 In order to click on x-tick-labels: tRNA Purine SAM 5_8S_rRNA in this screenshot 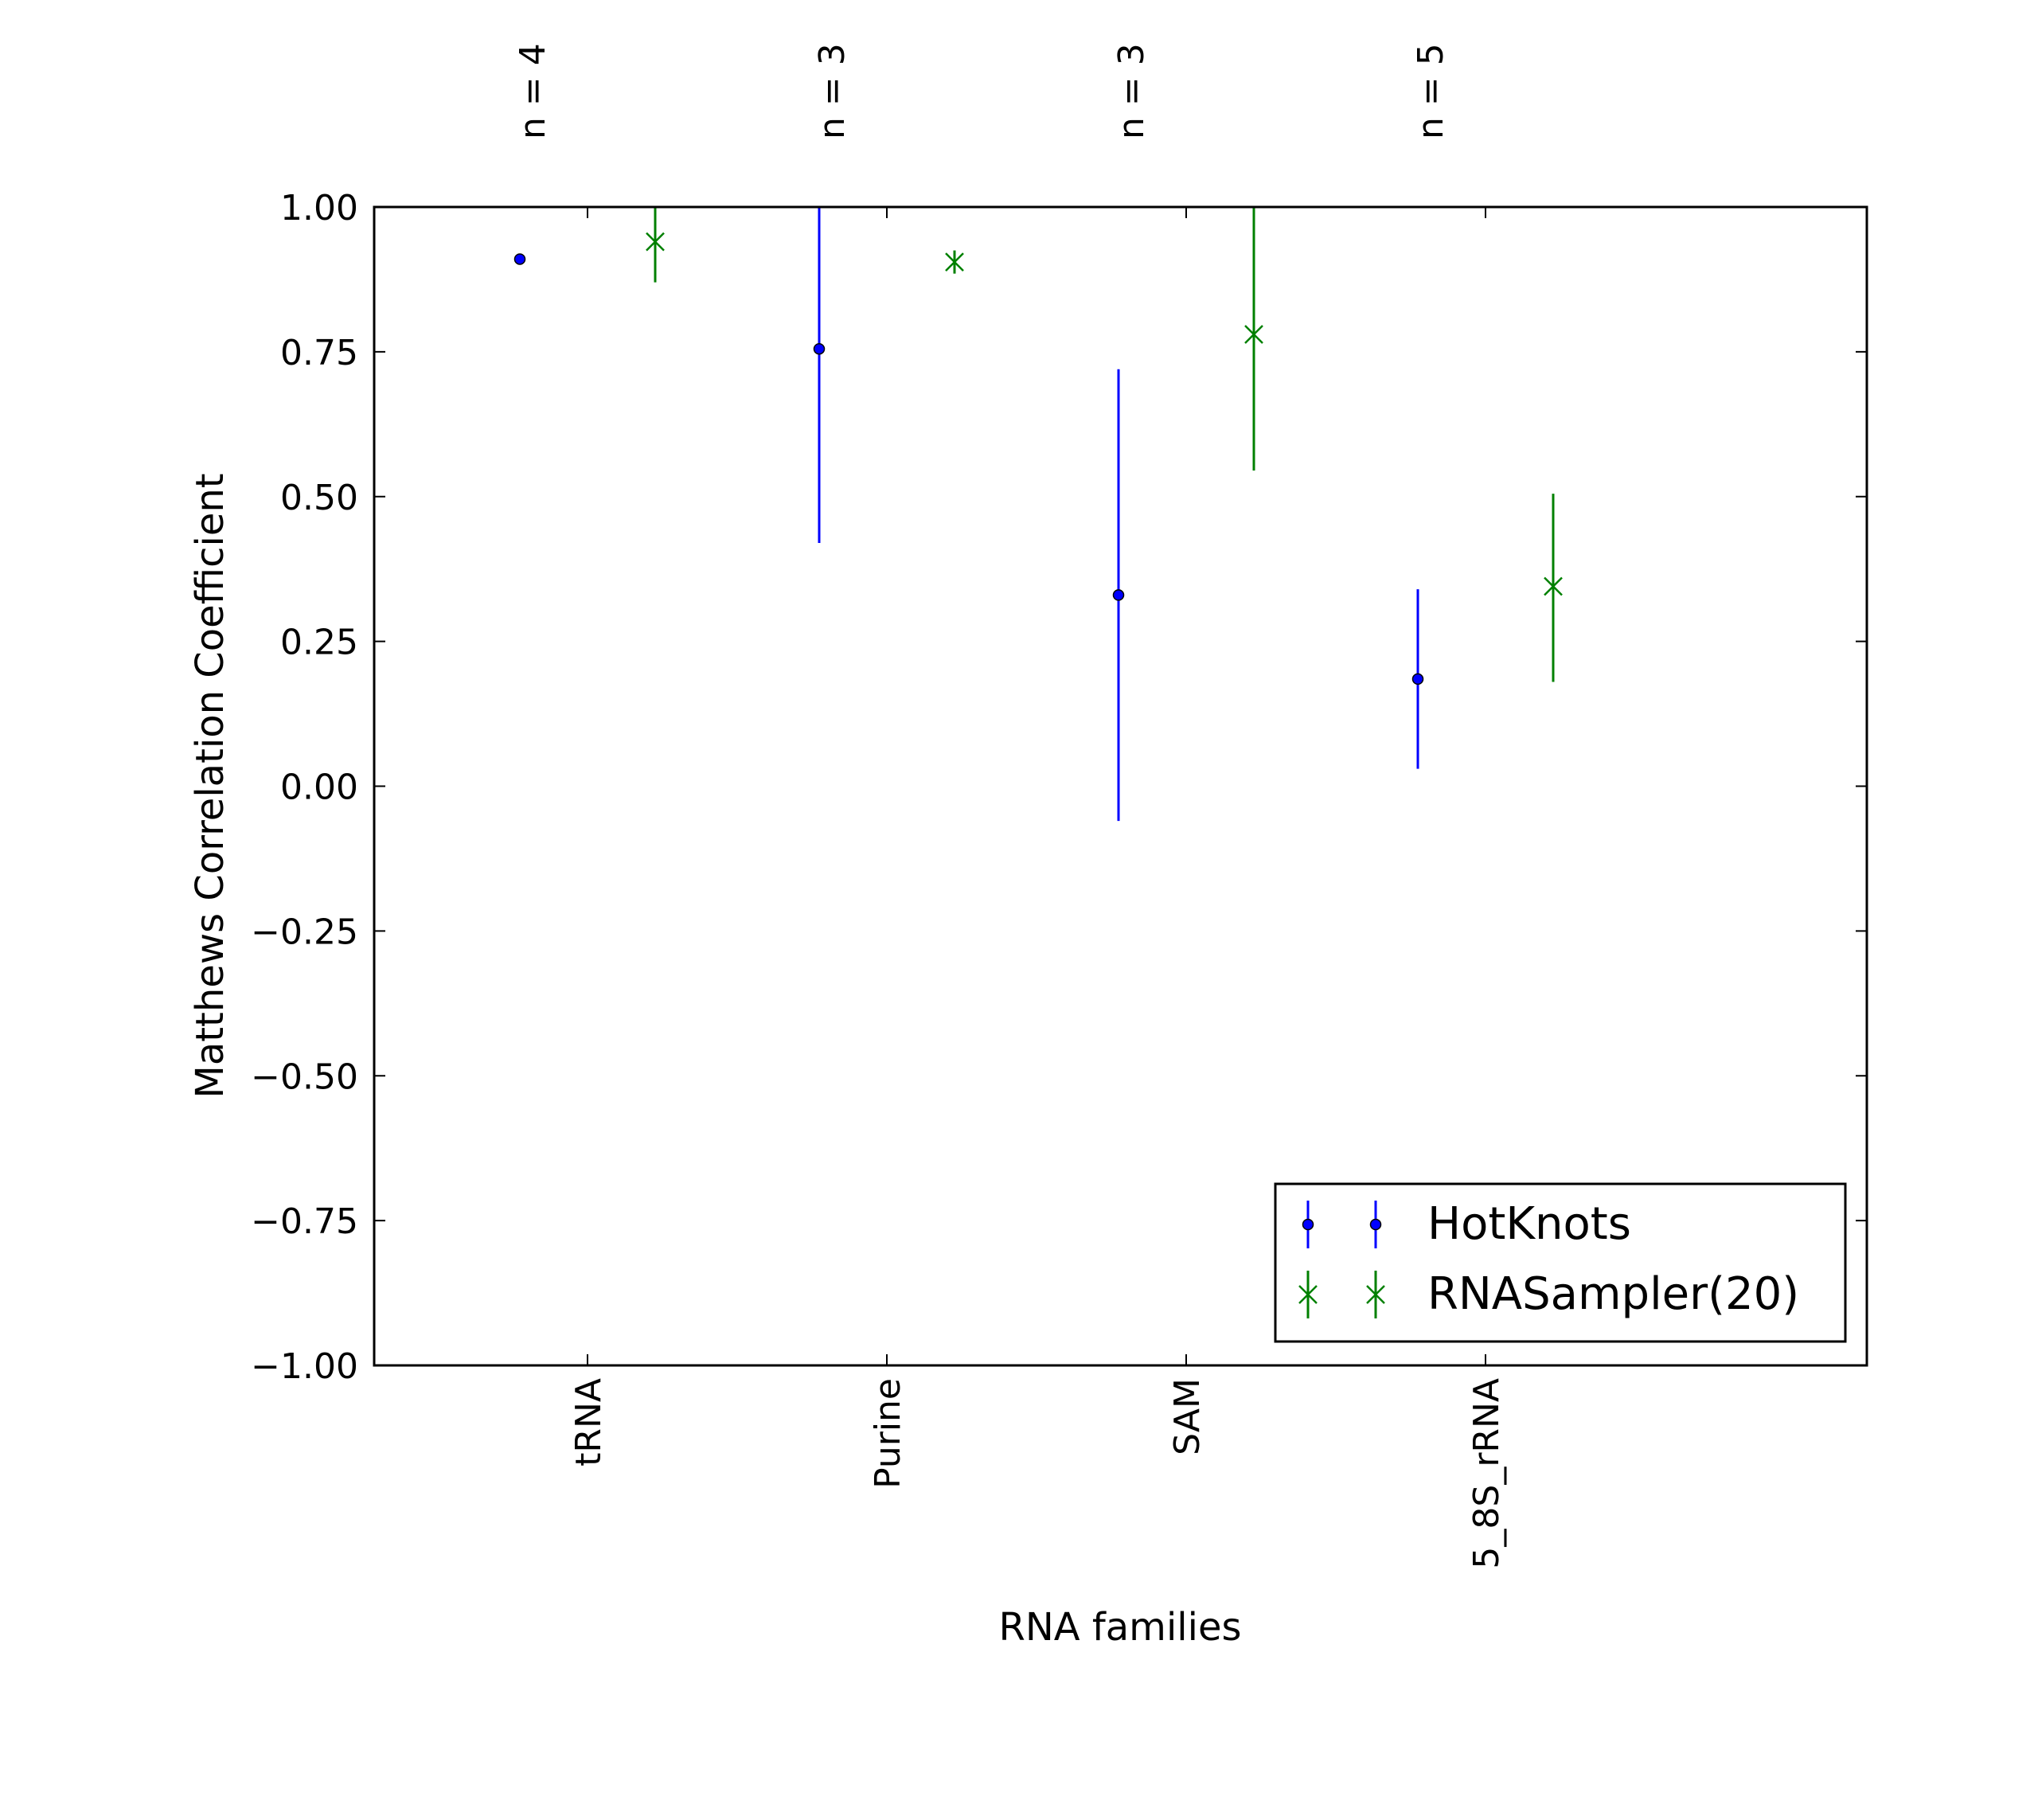, I will do `click(1038, 1473)`.